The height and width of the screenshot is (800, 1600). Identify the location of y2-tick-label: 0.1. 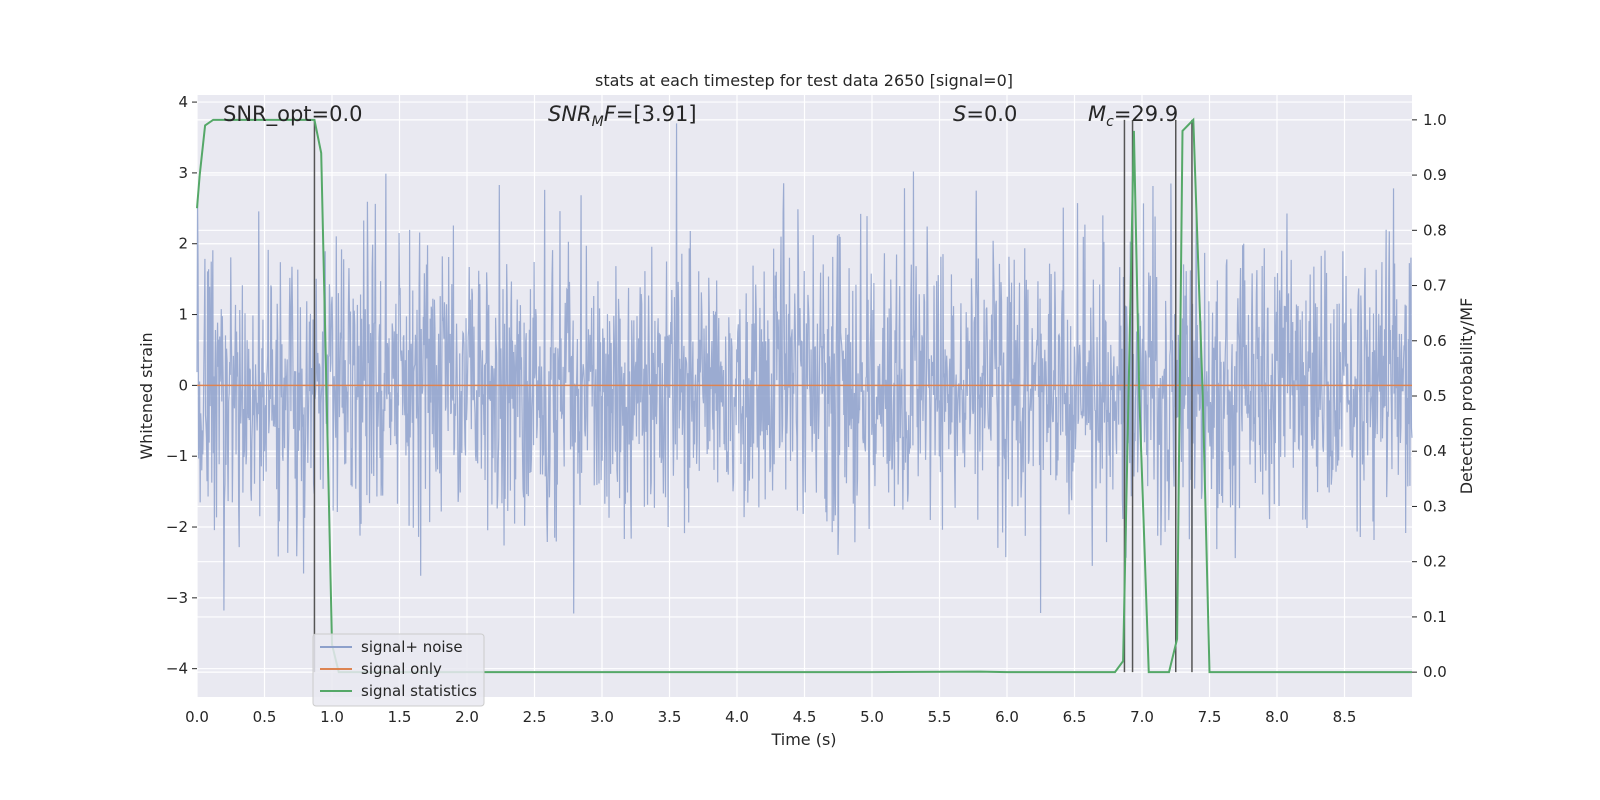
(1435, 617).